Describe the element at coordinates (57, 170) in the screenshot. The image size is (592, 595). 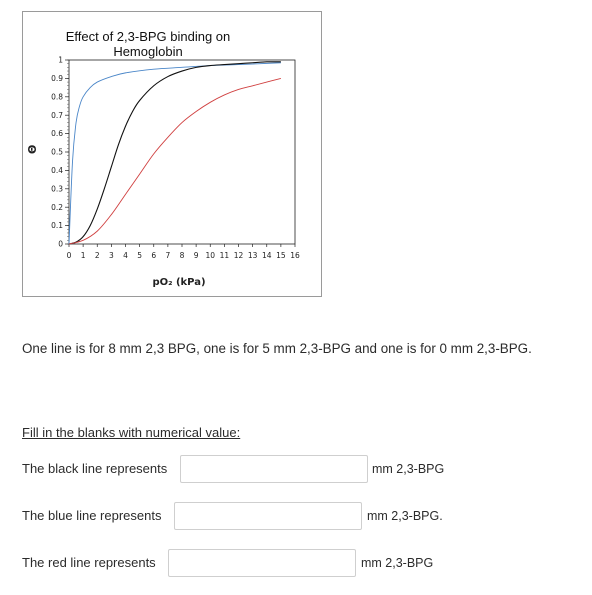
I see `y-tick-label: 0.4` at that location.